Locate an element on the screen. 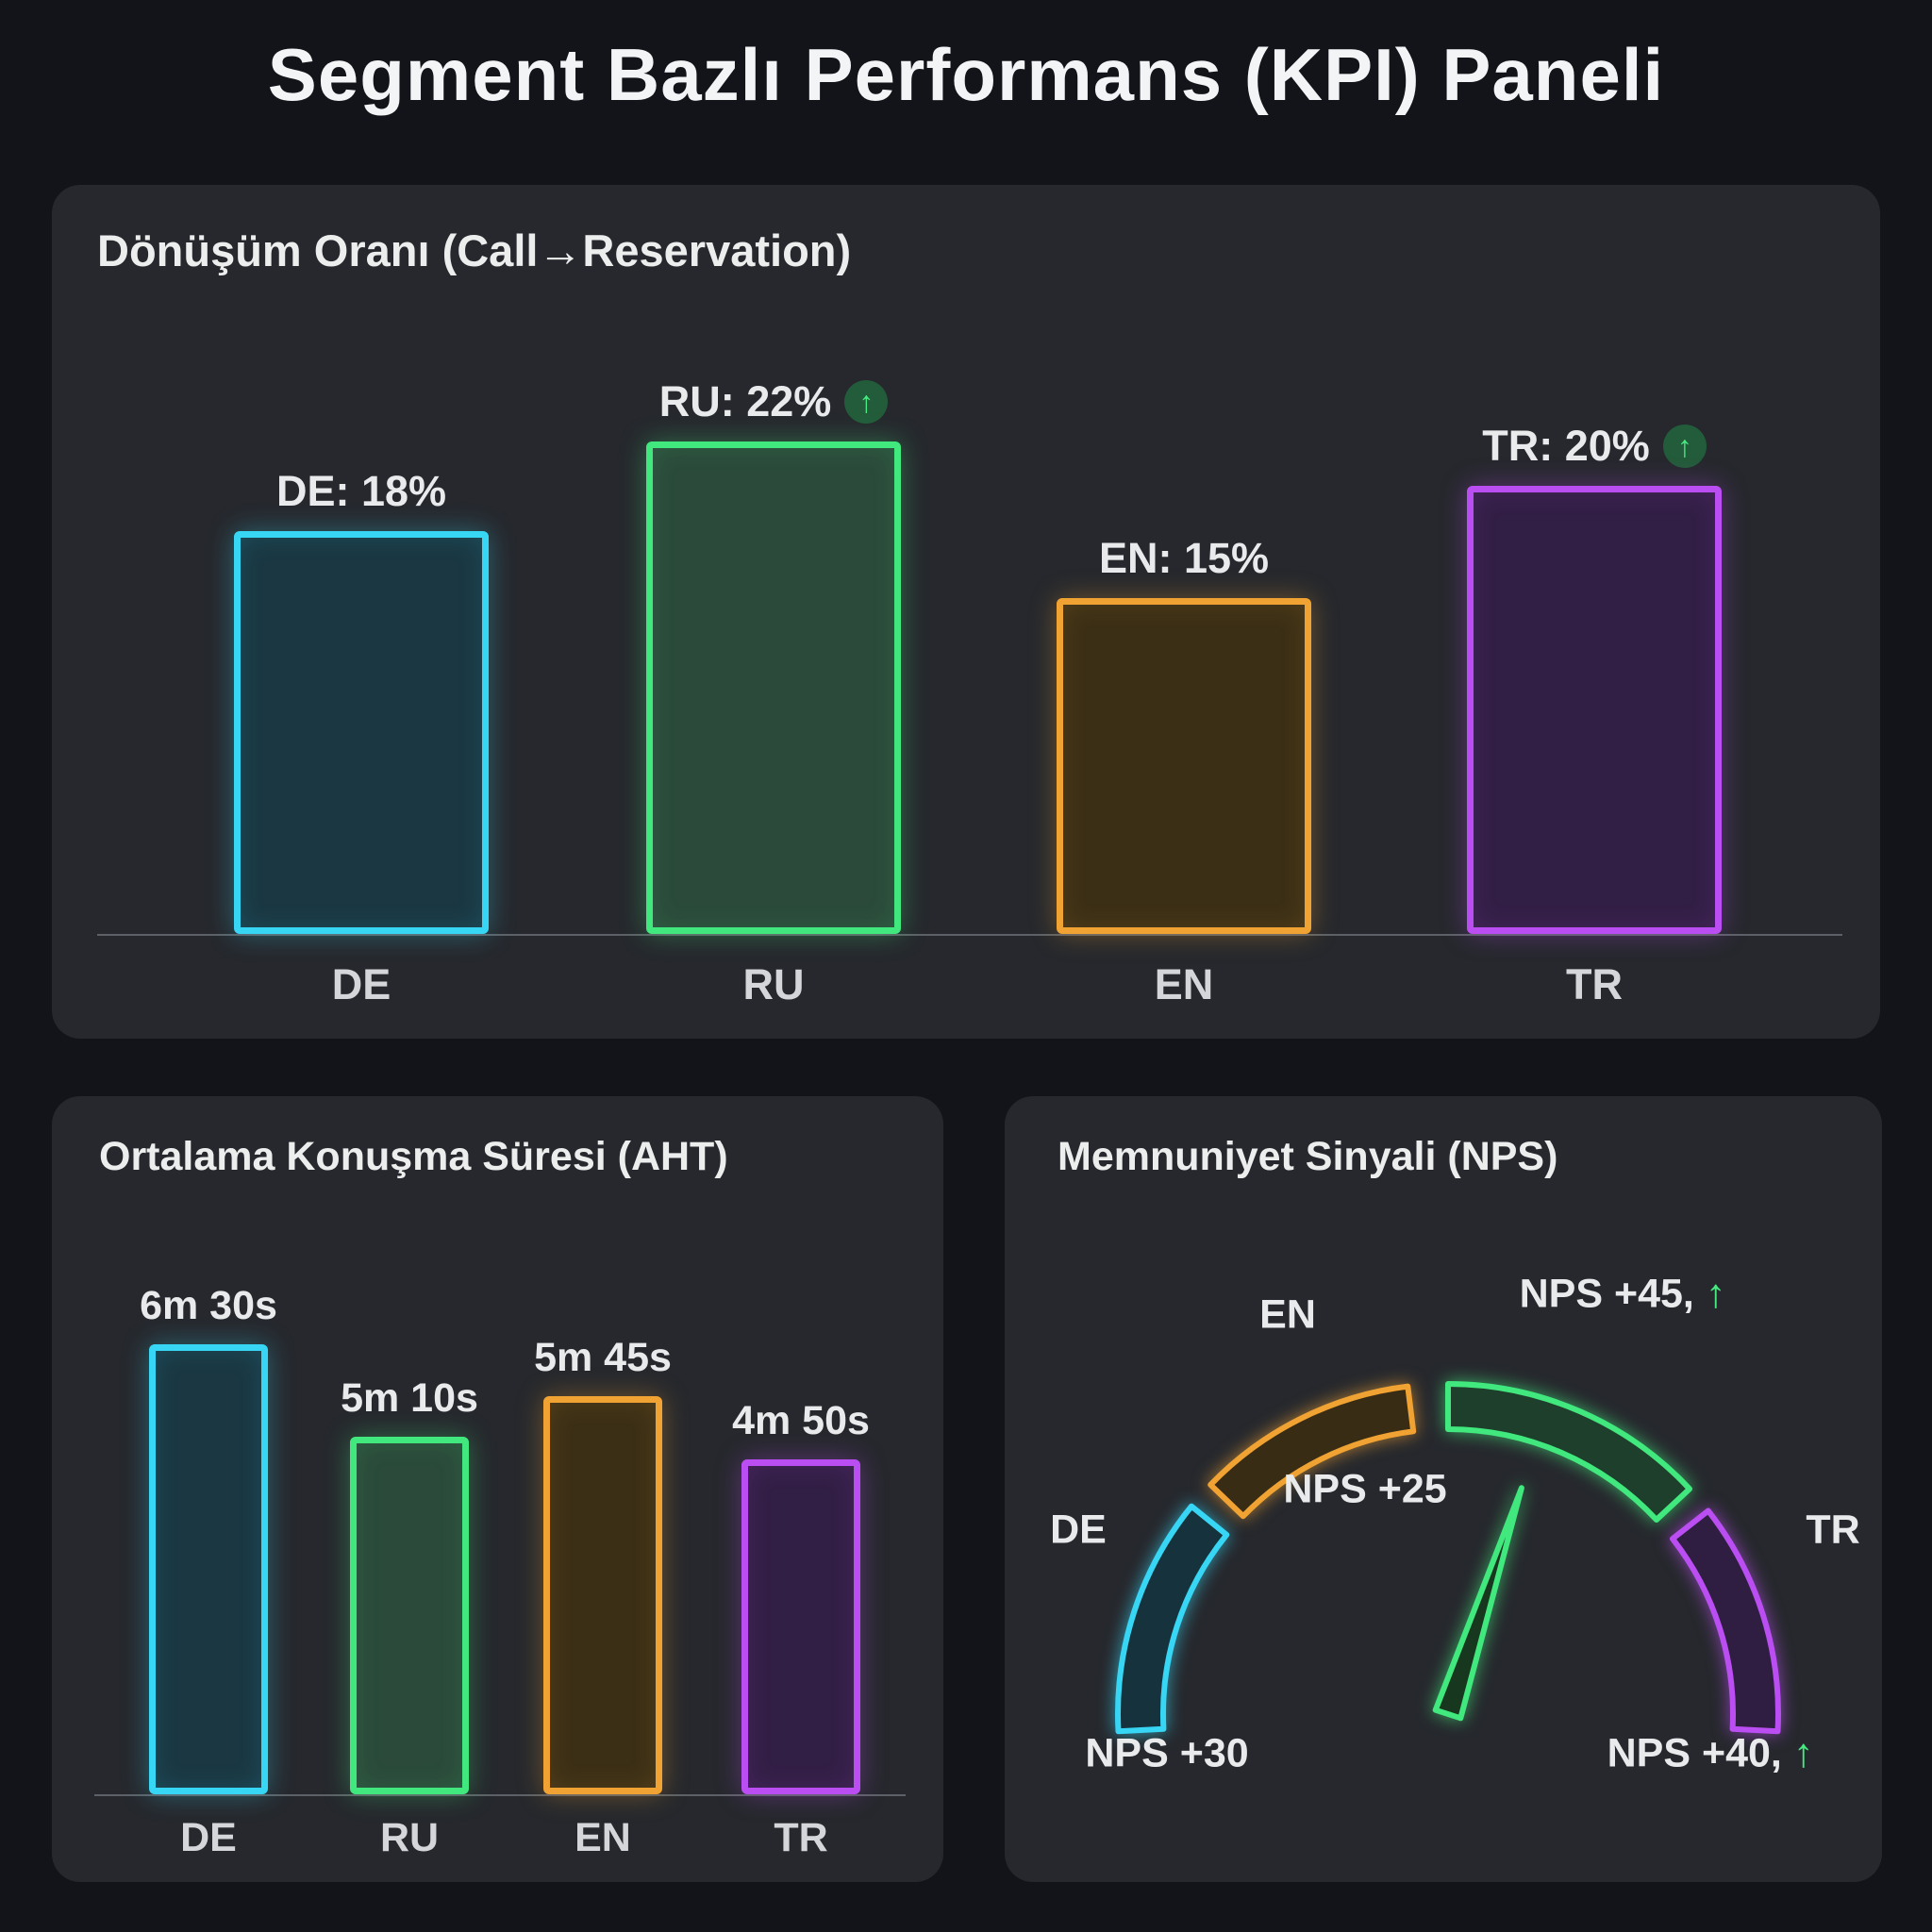 This screenshot has height=1932, width=1932. gauge-label-nps-30: NPS +30 is located at coordinates (1167, 1754).